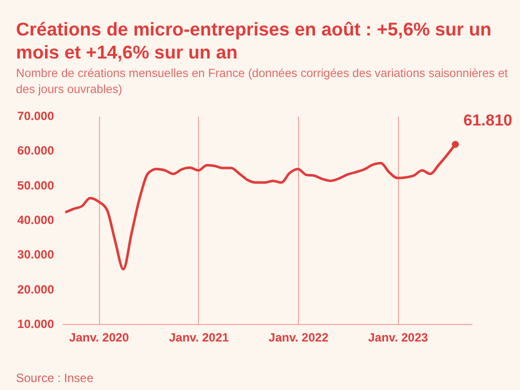 Image resolution: width=520 pixels, height=390 pixels. What do you see at coordinates (398, 337) in the screenshot?
I see `x-tick-label: Janv. 2023` at bounding box center [398, 337].